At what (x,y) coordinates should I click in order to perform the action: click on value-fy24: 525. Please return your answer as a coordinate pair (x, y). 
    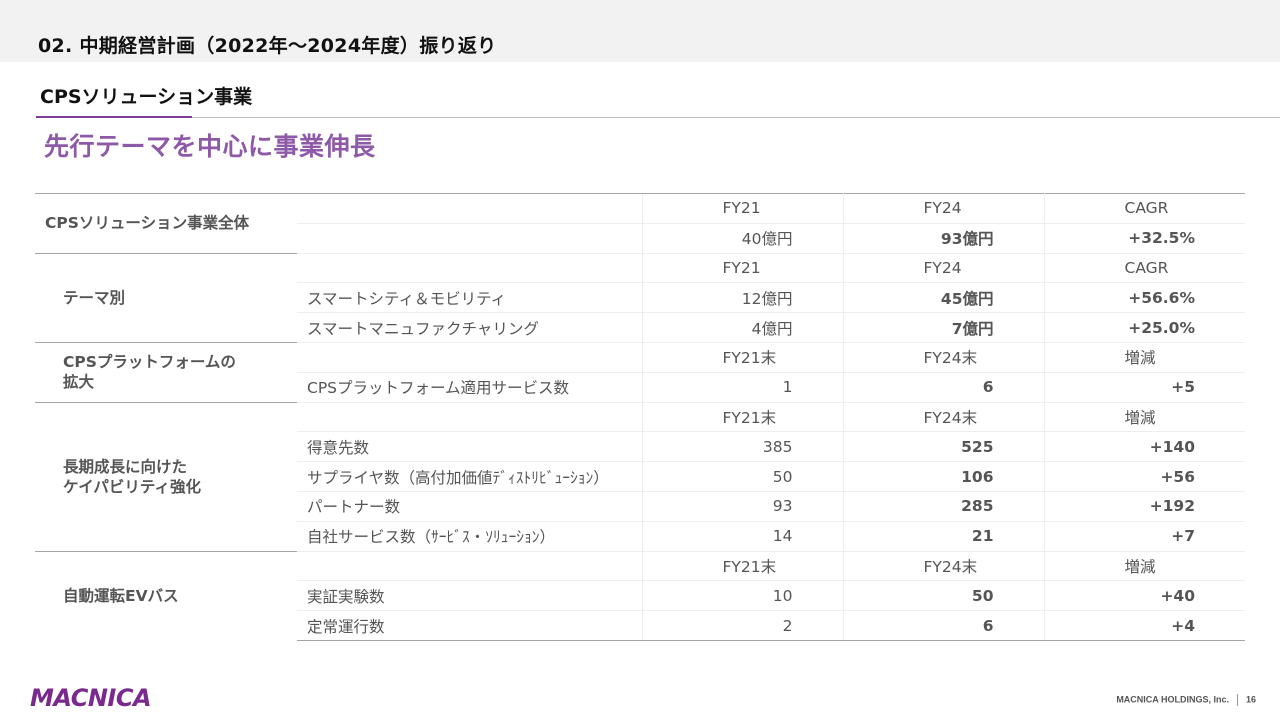
    Looking at the image, I should click on (944, 447).